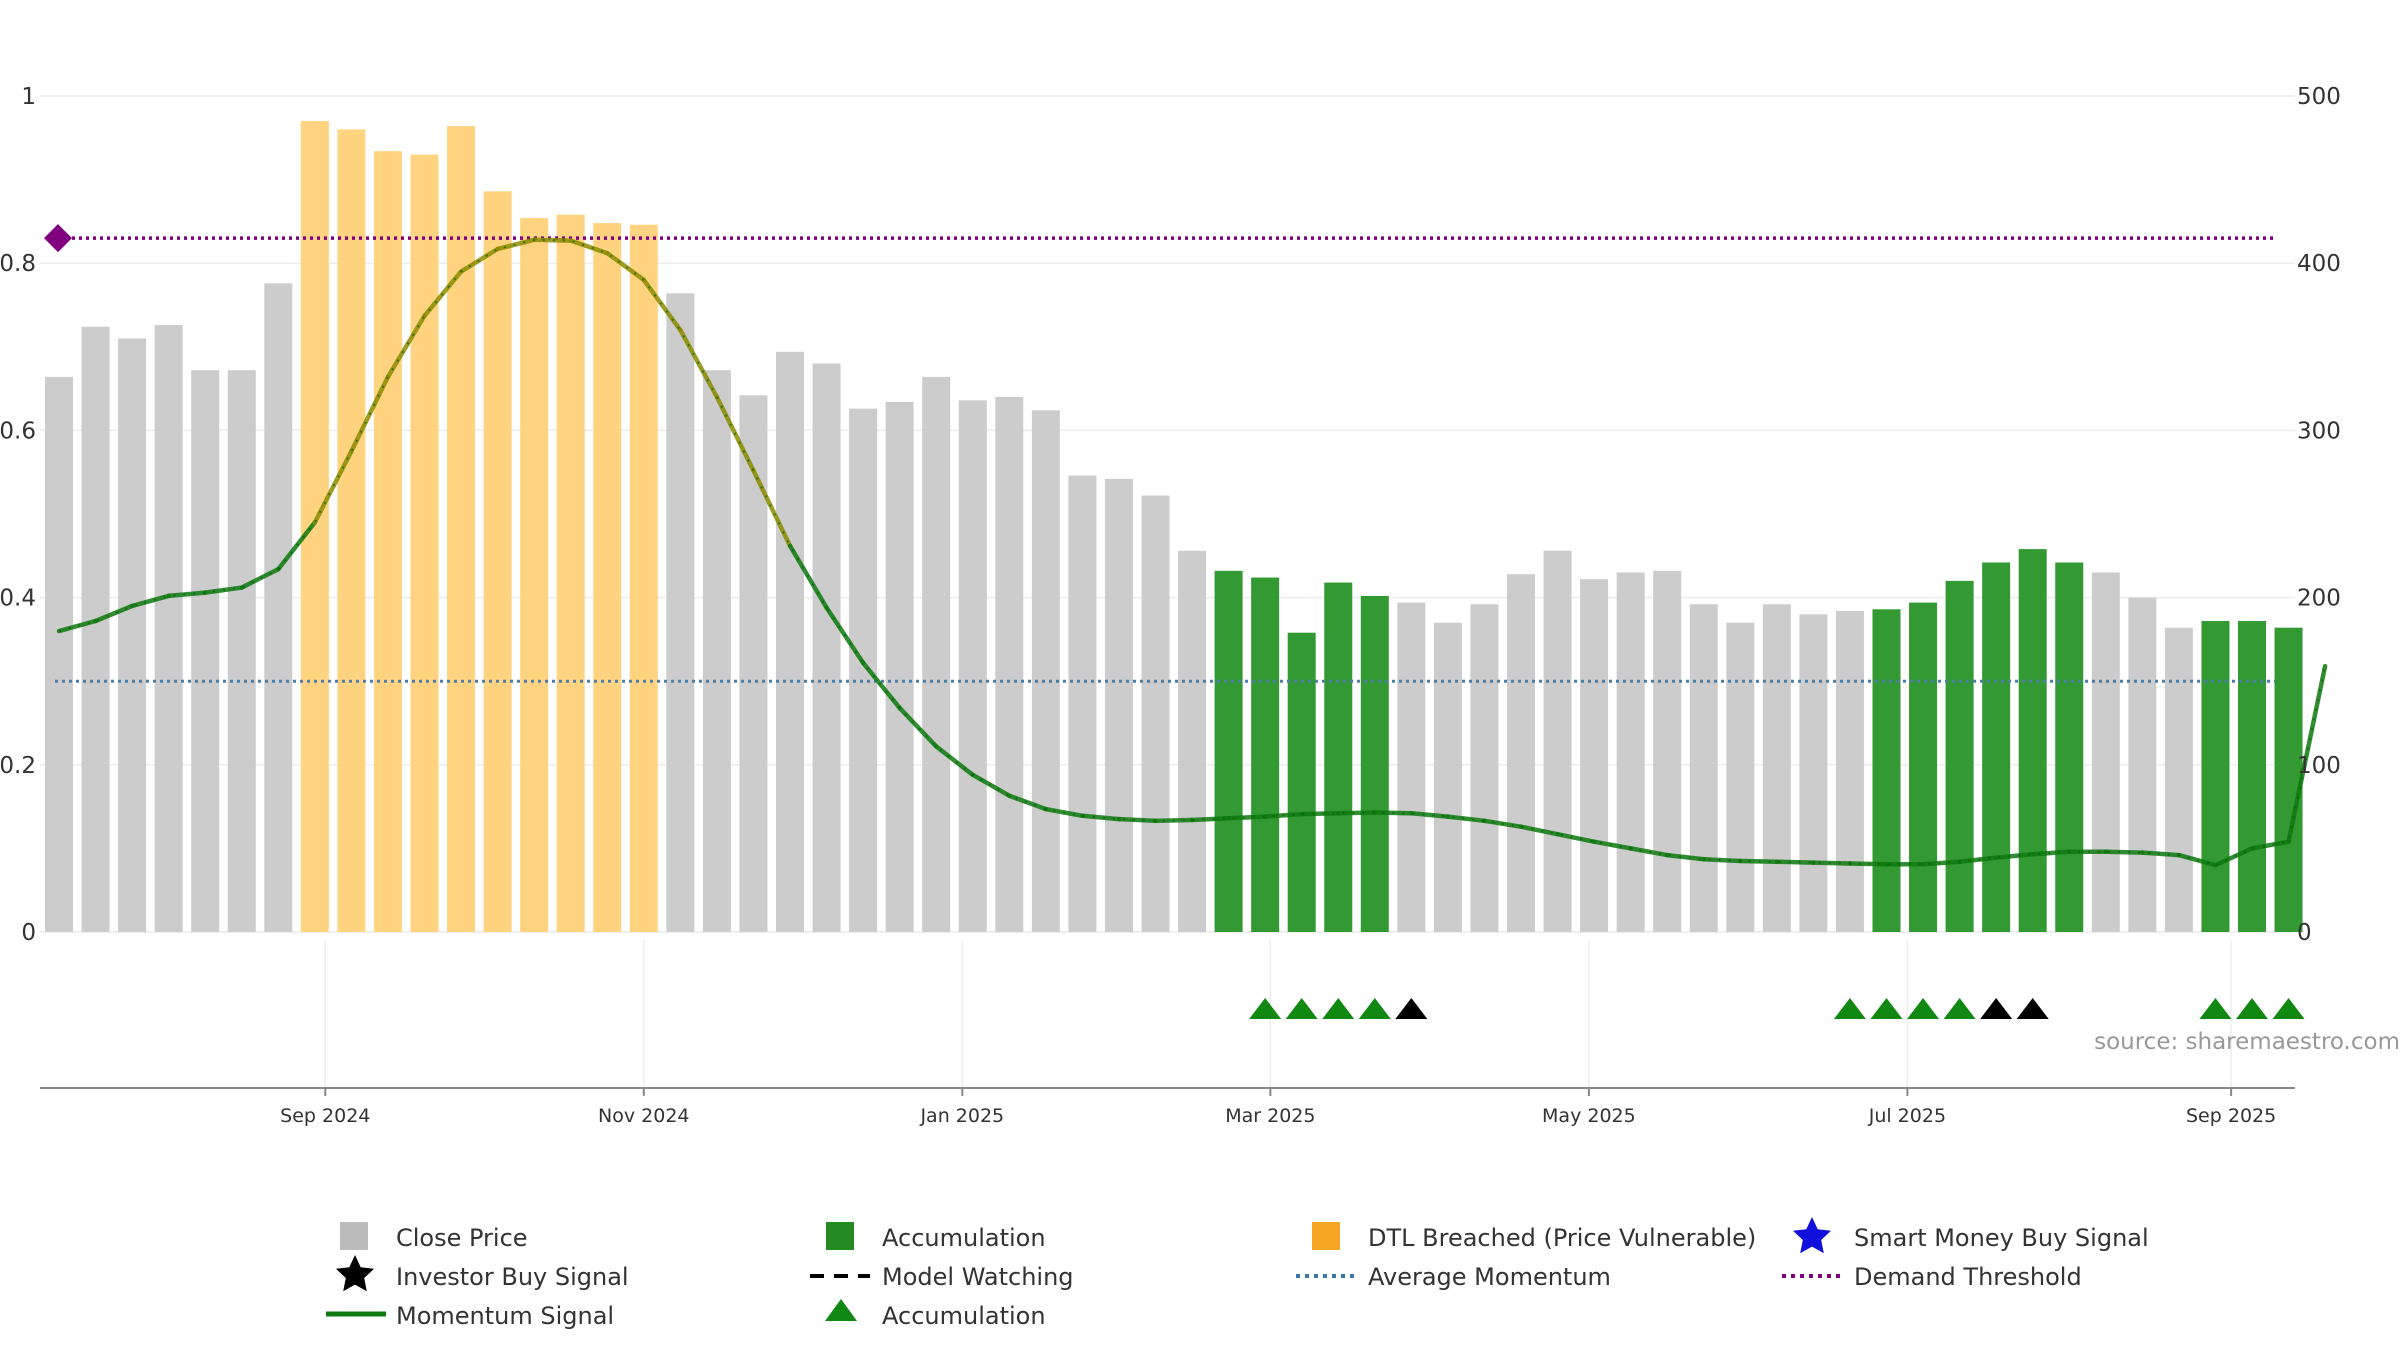  What do you see at coordinates (355, 1273) in the screenshot?
I see `legend-investor-star-icon` at bounding box center [355, 1273].